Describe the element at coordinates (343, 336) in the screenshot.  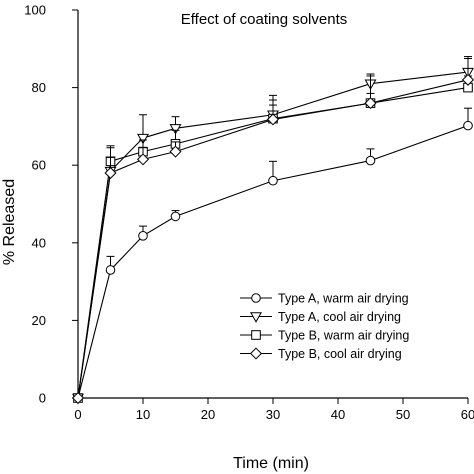
I see `legend-label-2: Type B, warm air drying` at that location.